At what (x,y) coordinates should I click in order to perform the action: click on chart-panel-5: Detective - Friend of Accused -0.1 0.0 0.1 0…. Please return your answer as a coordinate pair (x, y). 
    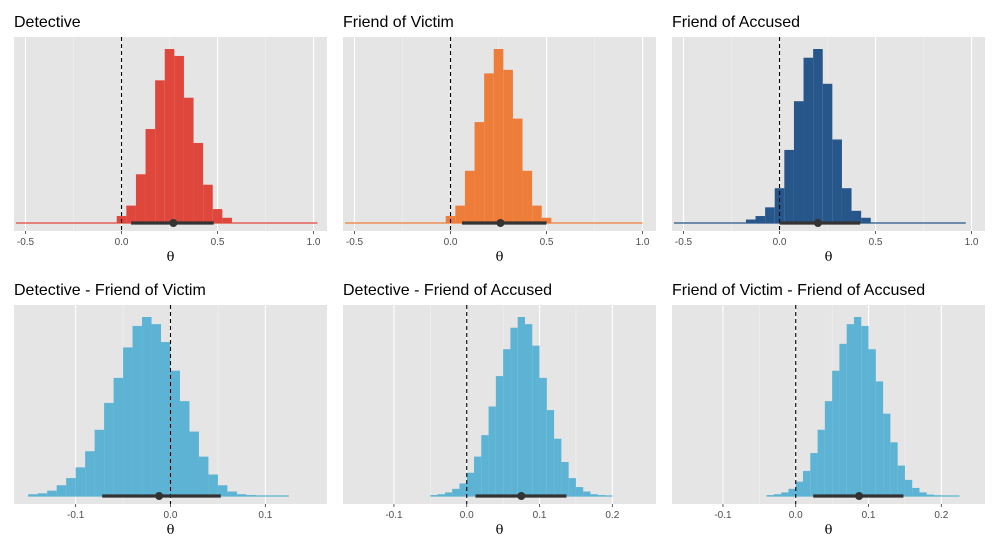
    Looking at the image, I should click on (499, 410).